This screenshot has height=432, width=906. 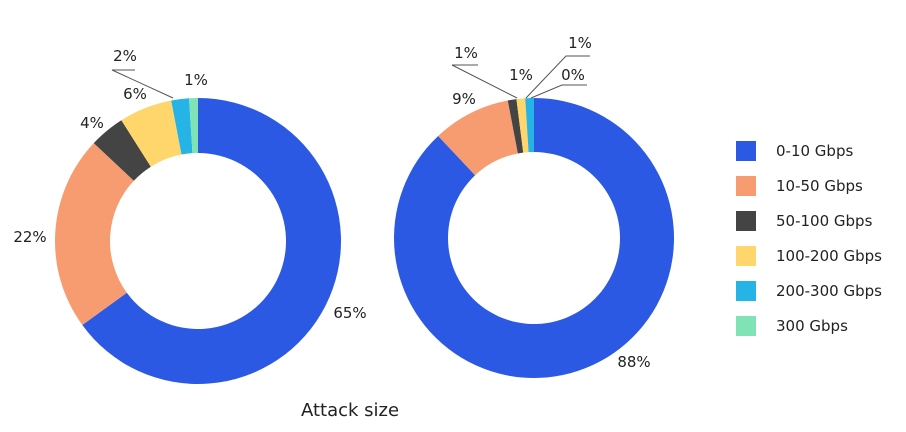 What do you see at coordinates (824, 220) in the screenshot?
I see `legend-label: 50-100 Gbps` at bounding box center [824, 220].